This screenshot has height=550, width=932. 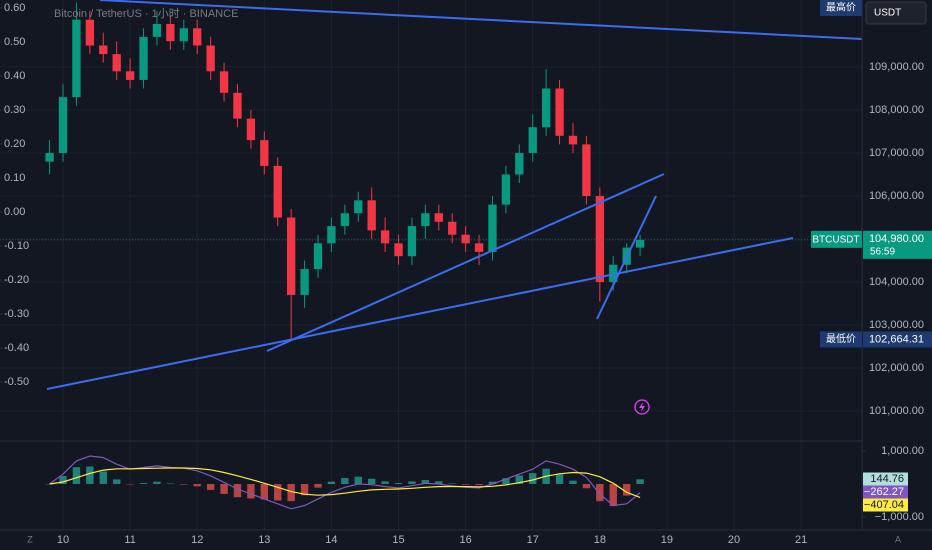 I want to click on trend-line, so click(x=481, y=20).